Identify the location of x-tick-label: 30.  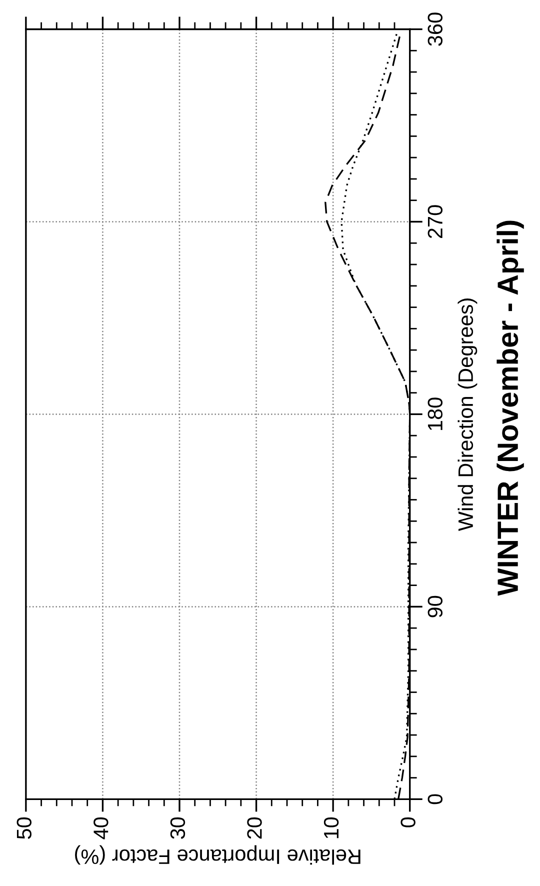
(178, 828).